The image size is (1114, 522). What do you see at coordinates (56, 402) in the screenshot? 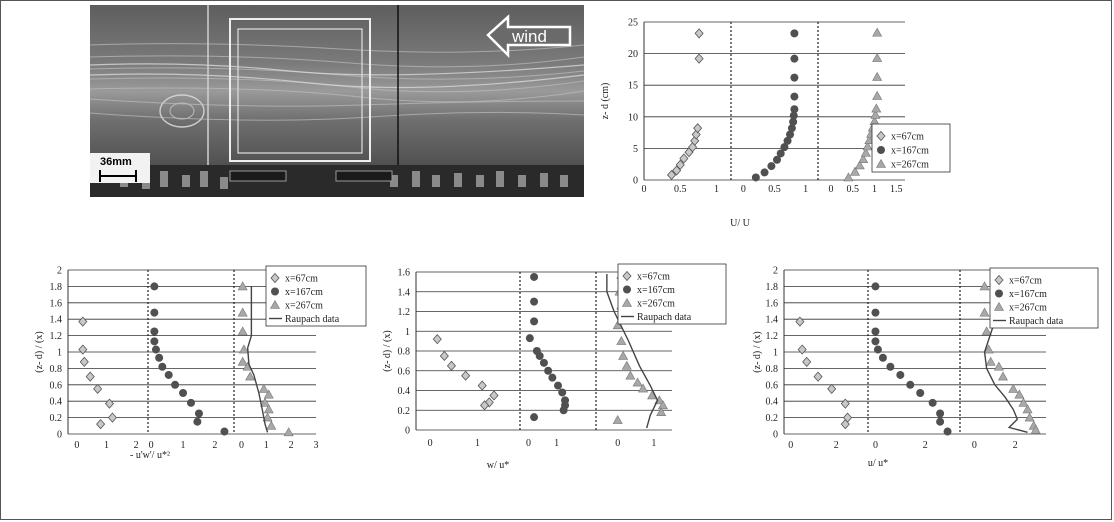
I see `y-tick-label: 0.4` at bounding box center [56, 402].